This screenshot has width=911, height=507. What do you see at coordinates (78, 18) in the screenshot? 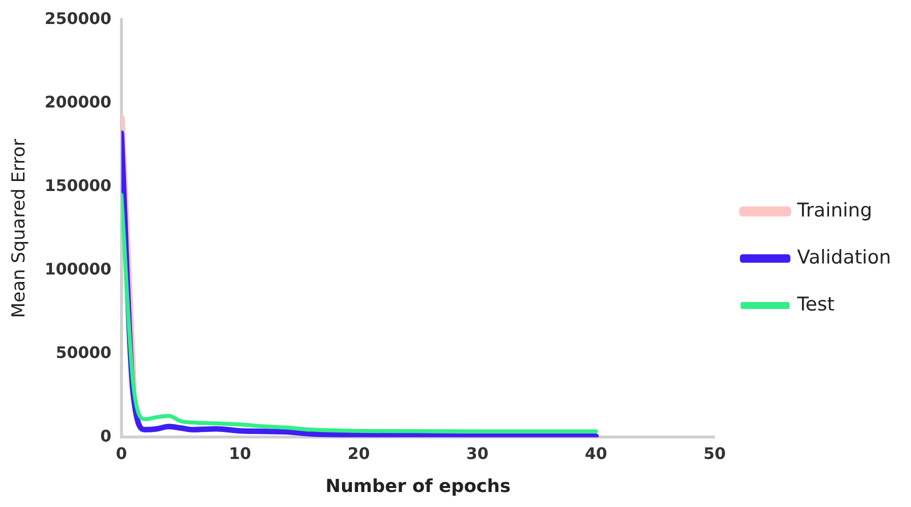
I see `y-tick-label: 250000` at bounding box center [78, 18].